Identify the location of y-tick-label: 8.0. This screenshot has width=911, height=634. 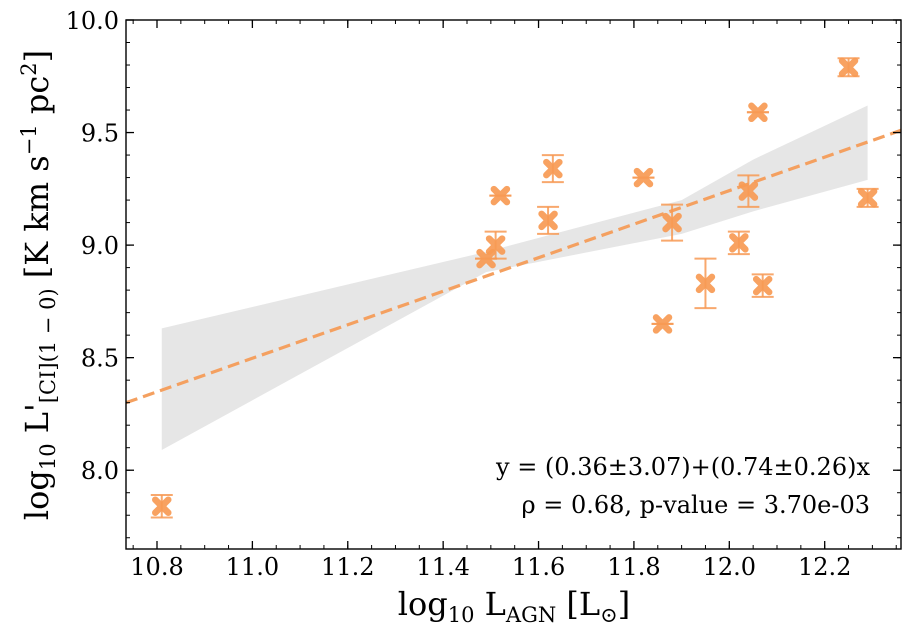
(100, 471).